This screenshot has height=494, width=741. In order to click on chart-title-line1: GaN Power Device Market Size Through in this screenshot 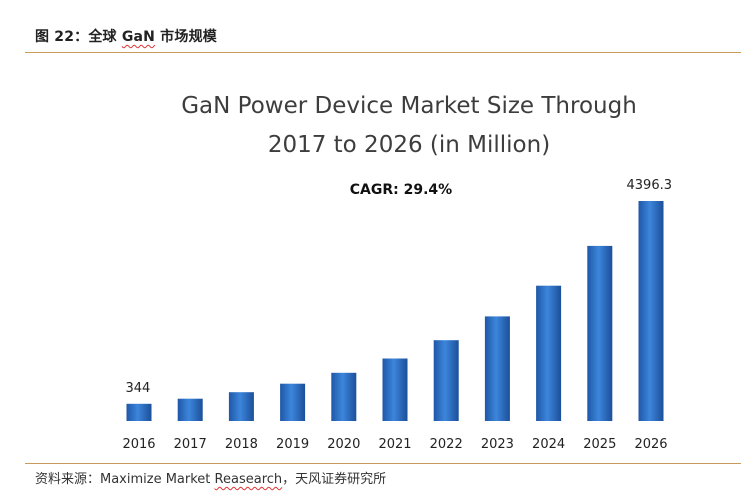, I will do `click(409, 106)`.